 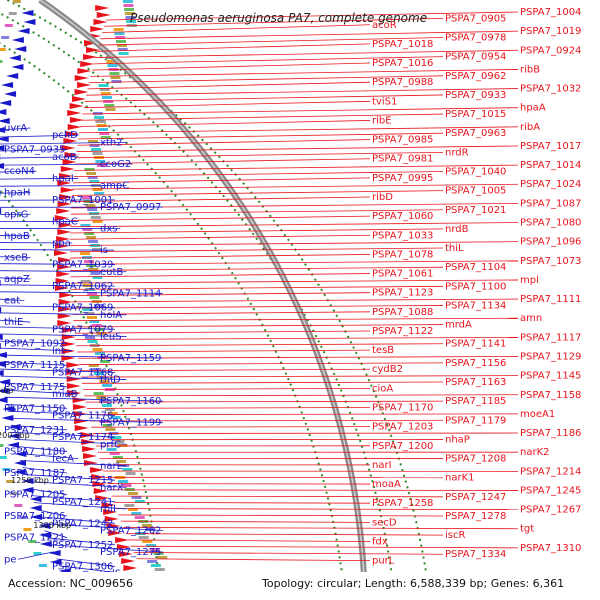 What do you see at coordinates (130, 207) in the screenshot?
I see `feature-label: PSPA7_0997` at bounding box center [130, 207].